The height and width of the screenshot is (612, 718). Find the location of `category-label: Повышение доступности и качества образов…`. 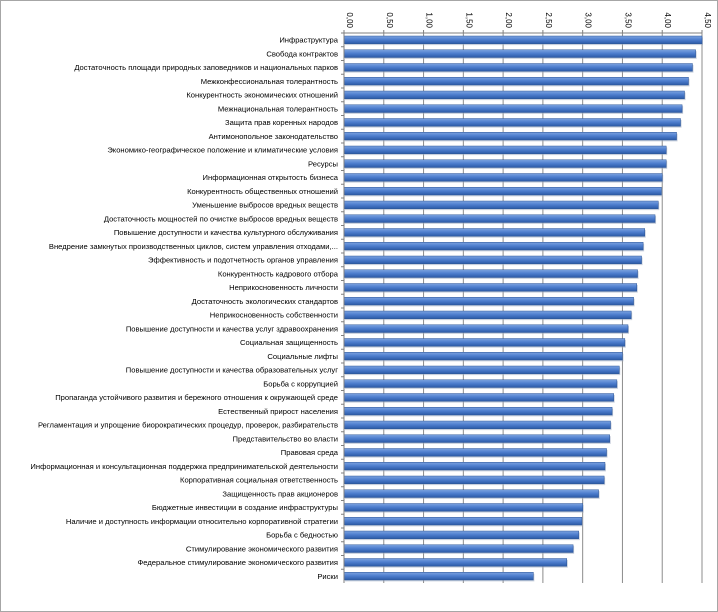

category-label: Повышение доступности и качества образов… is located at coordinates (232, 370).